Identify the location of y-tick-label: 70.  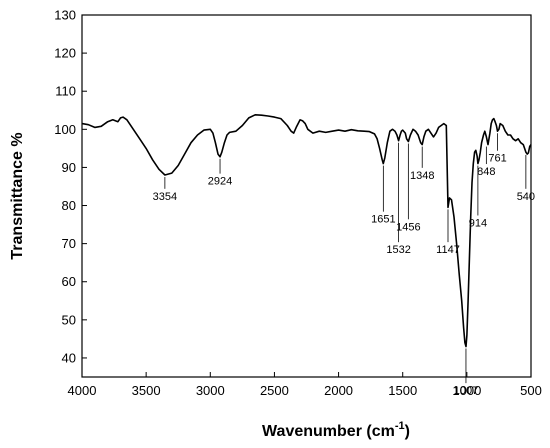
(69, 243).